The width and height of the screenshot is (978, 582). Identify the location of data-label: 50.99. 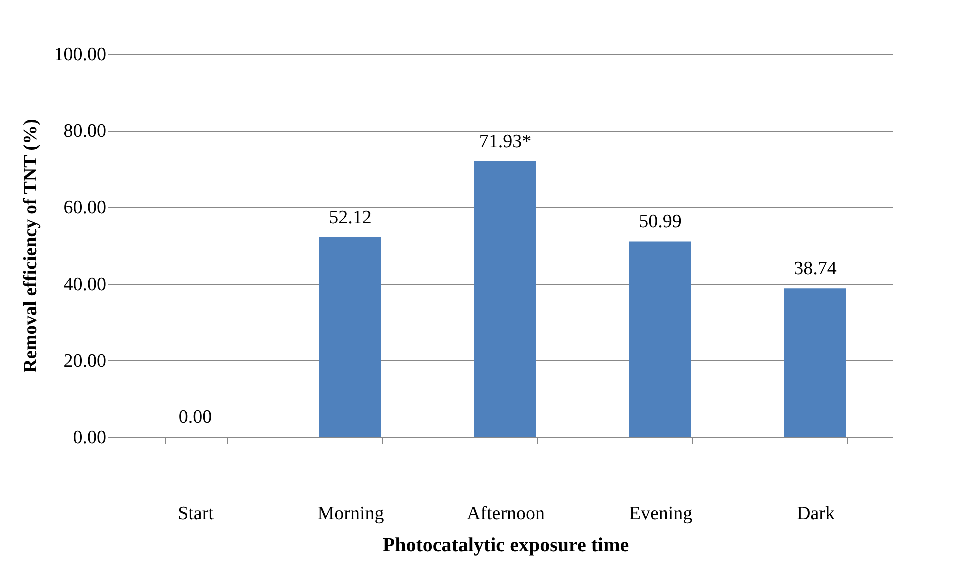
(660, 222).